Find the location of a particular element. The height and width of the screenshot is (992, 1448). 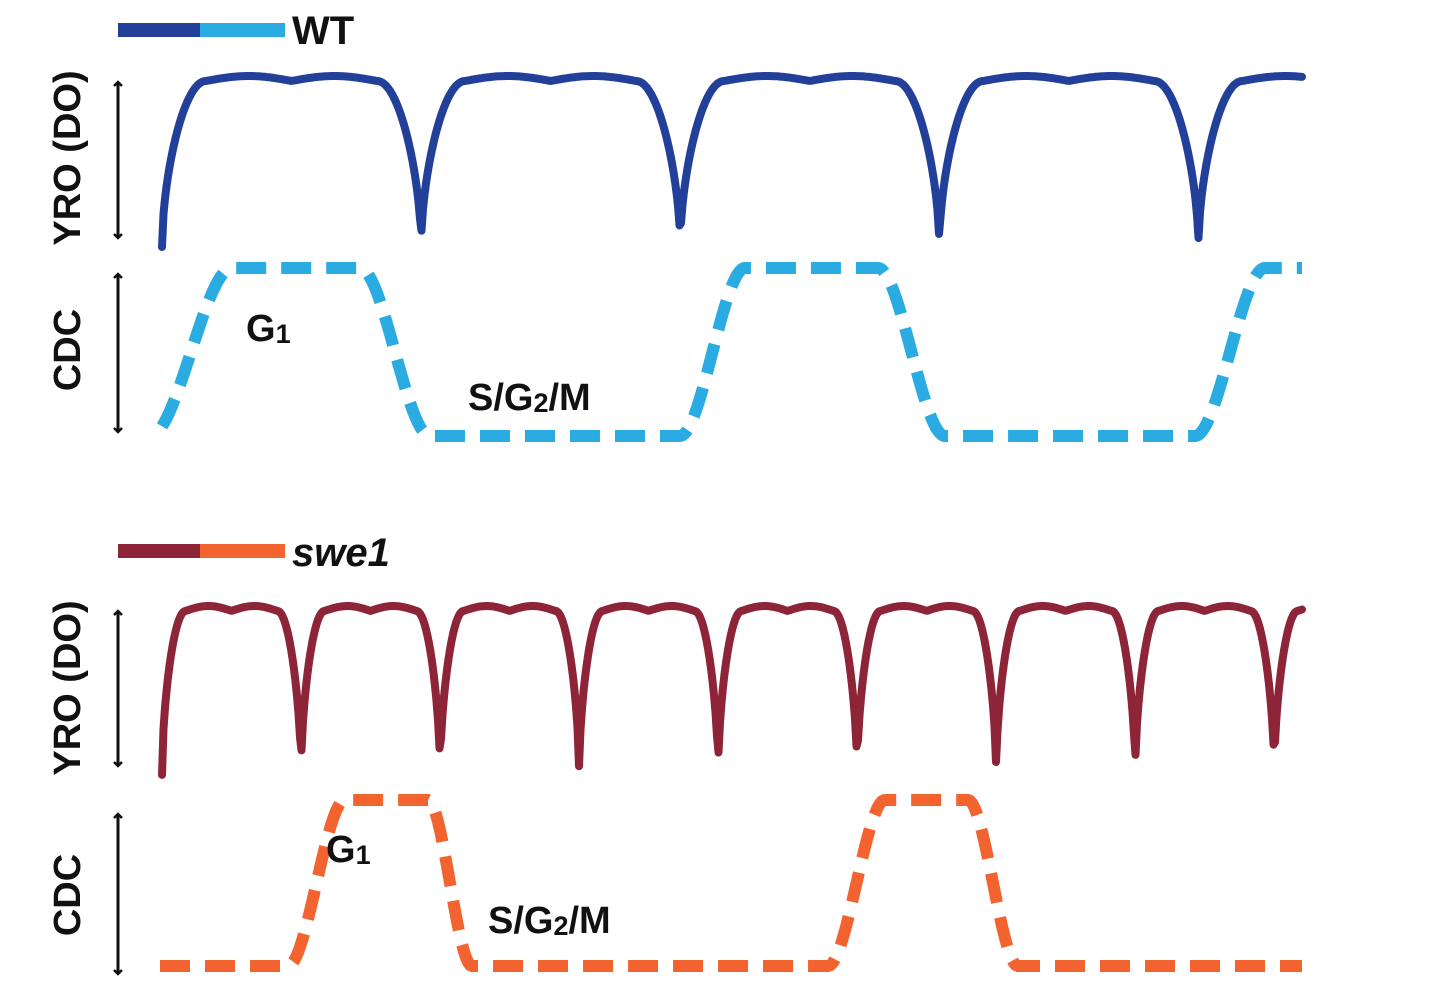

swe1-legend-label: swe1 is located at coordinates (341, 553).